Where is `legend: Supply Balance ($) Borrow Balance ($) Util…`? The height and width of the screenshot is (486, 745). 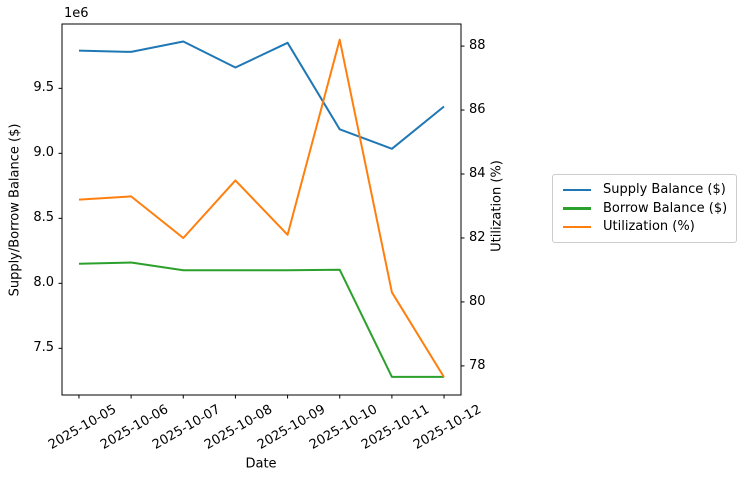
legend: Supply Balance ($) Borrow Balance ($) Util… is located at coordinates (644, 208).